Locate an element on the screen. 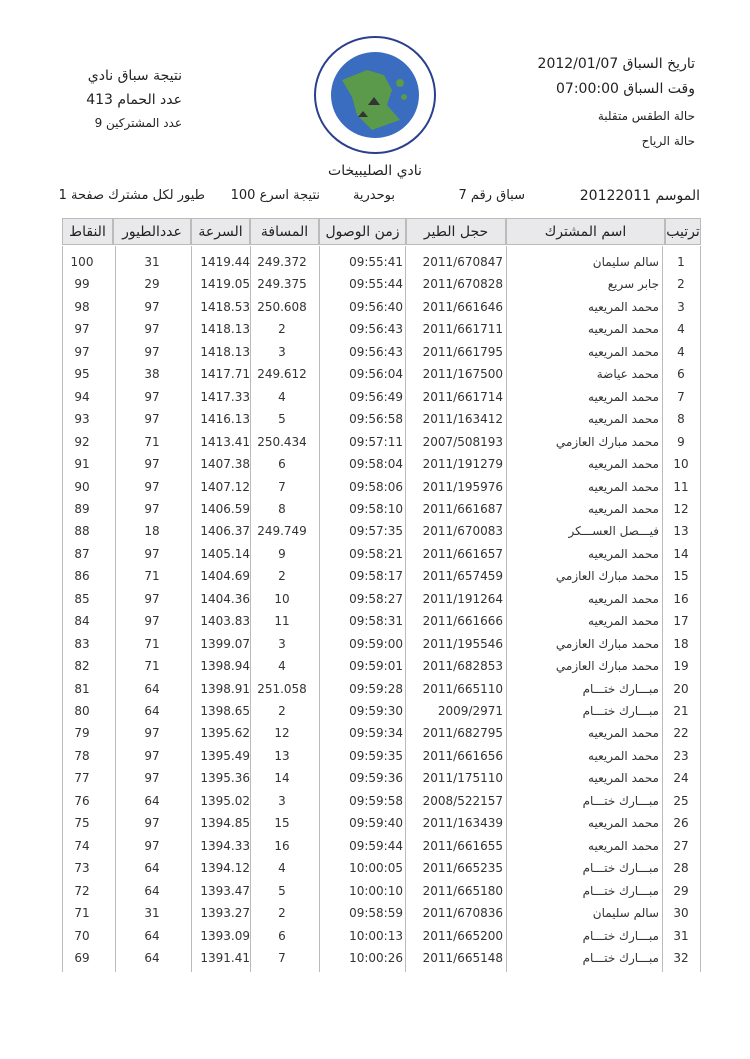 This screenshot has height=1059, width=750. cell-speed: 1393.27 is located at coordinates (225, 913).